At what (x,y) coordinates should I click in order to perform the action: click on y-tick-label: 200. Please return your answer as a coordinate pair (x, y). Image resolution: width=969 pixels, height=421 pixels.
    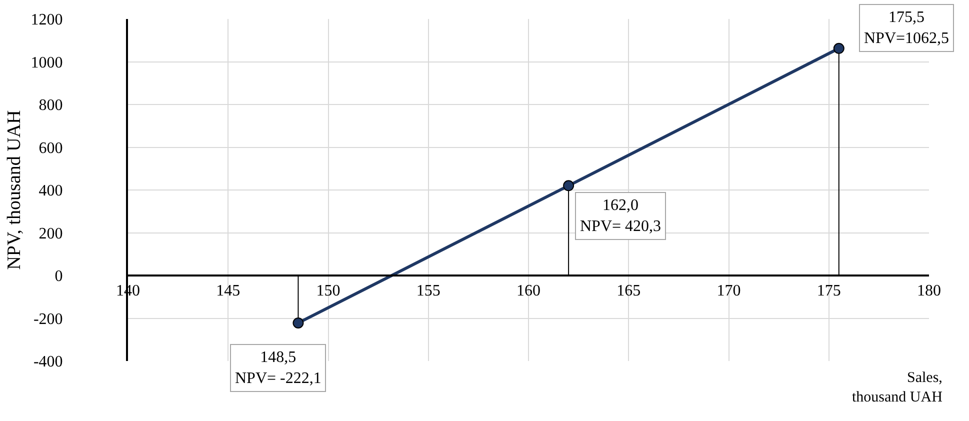
    Looking at the image, I should click on (50, 233).